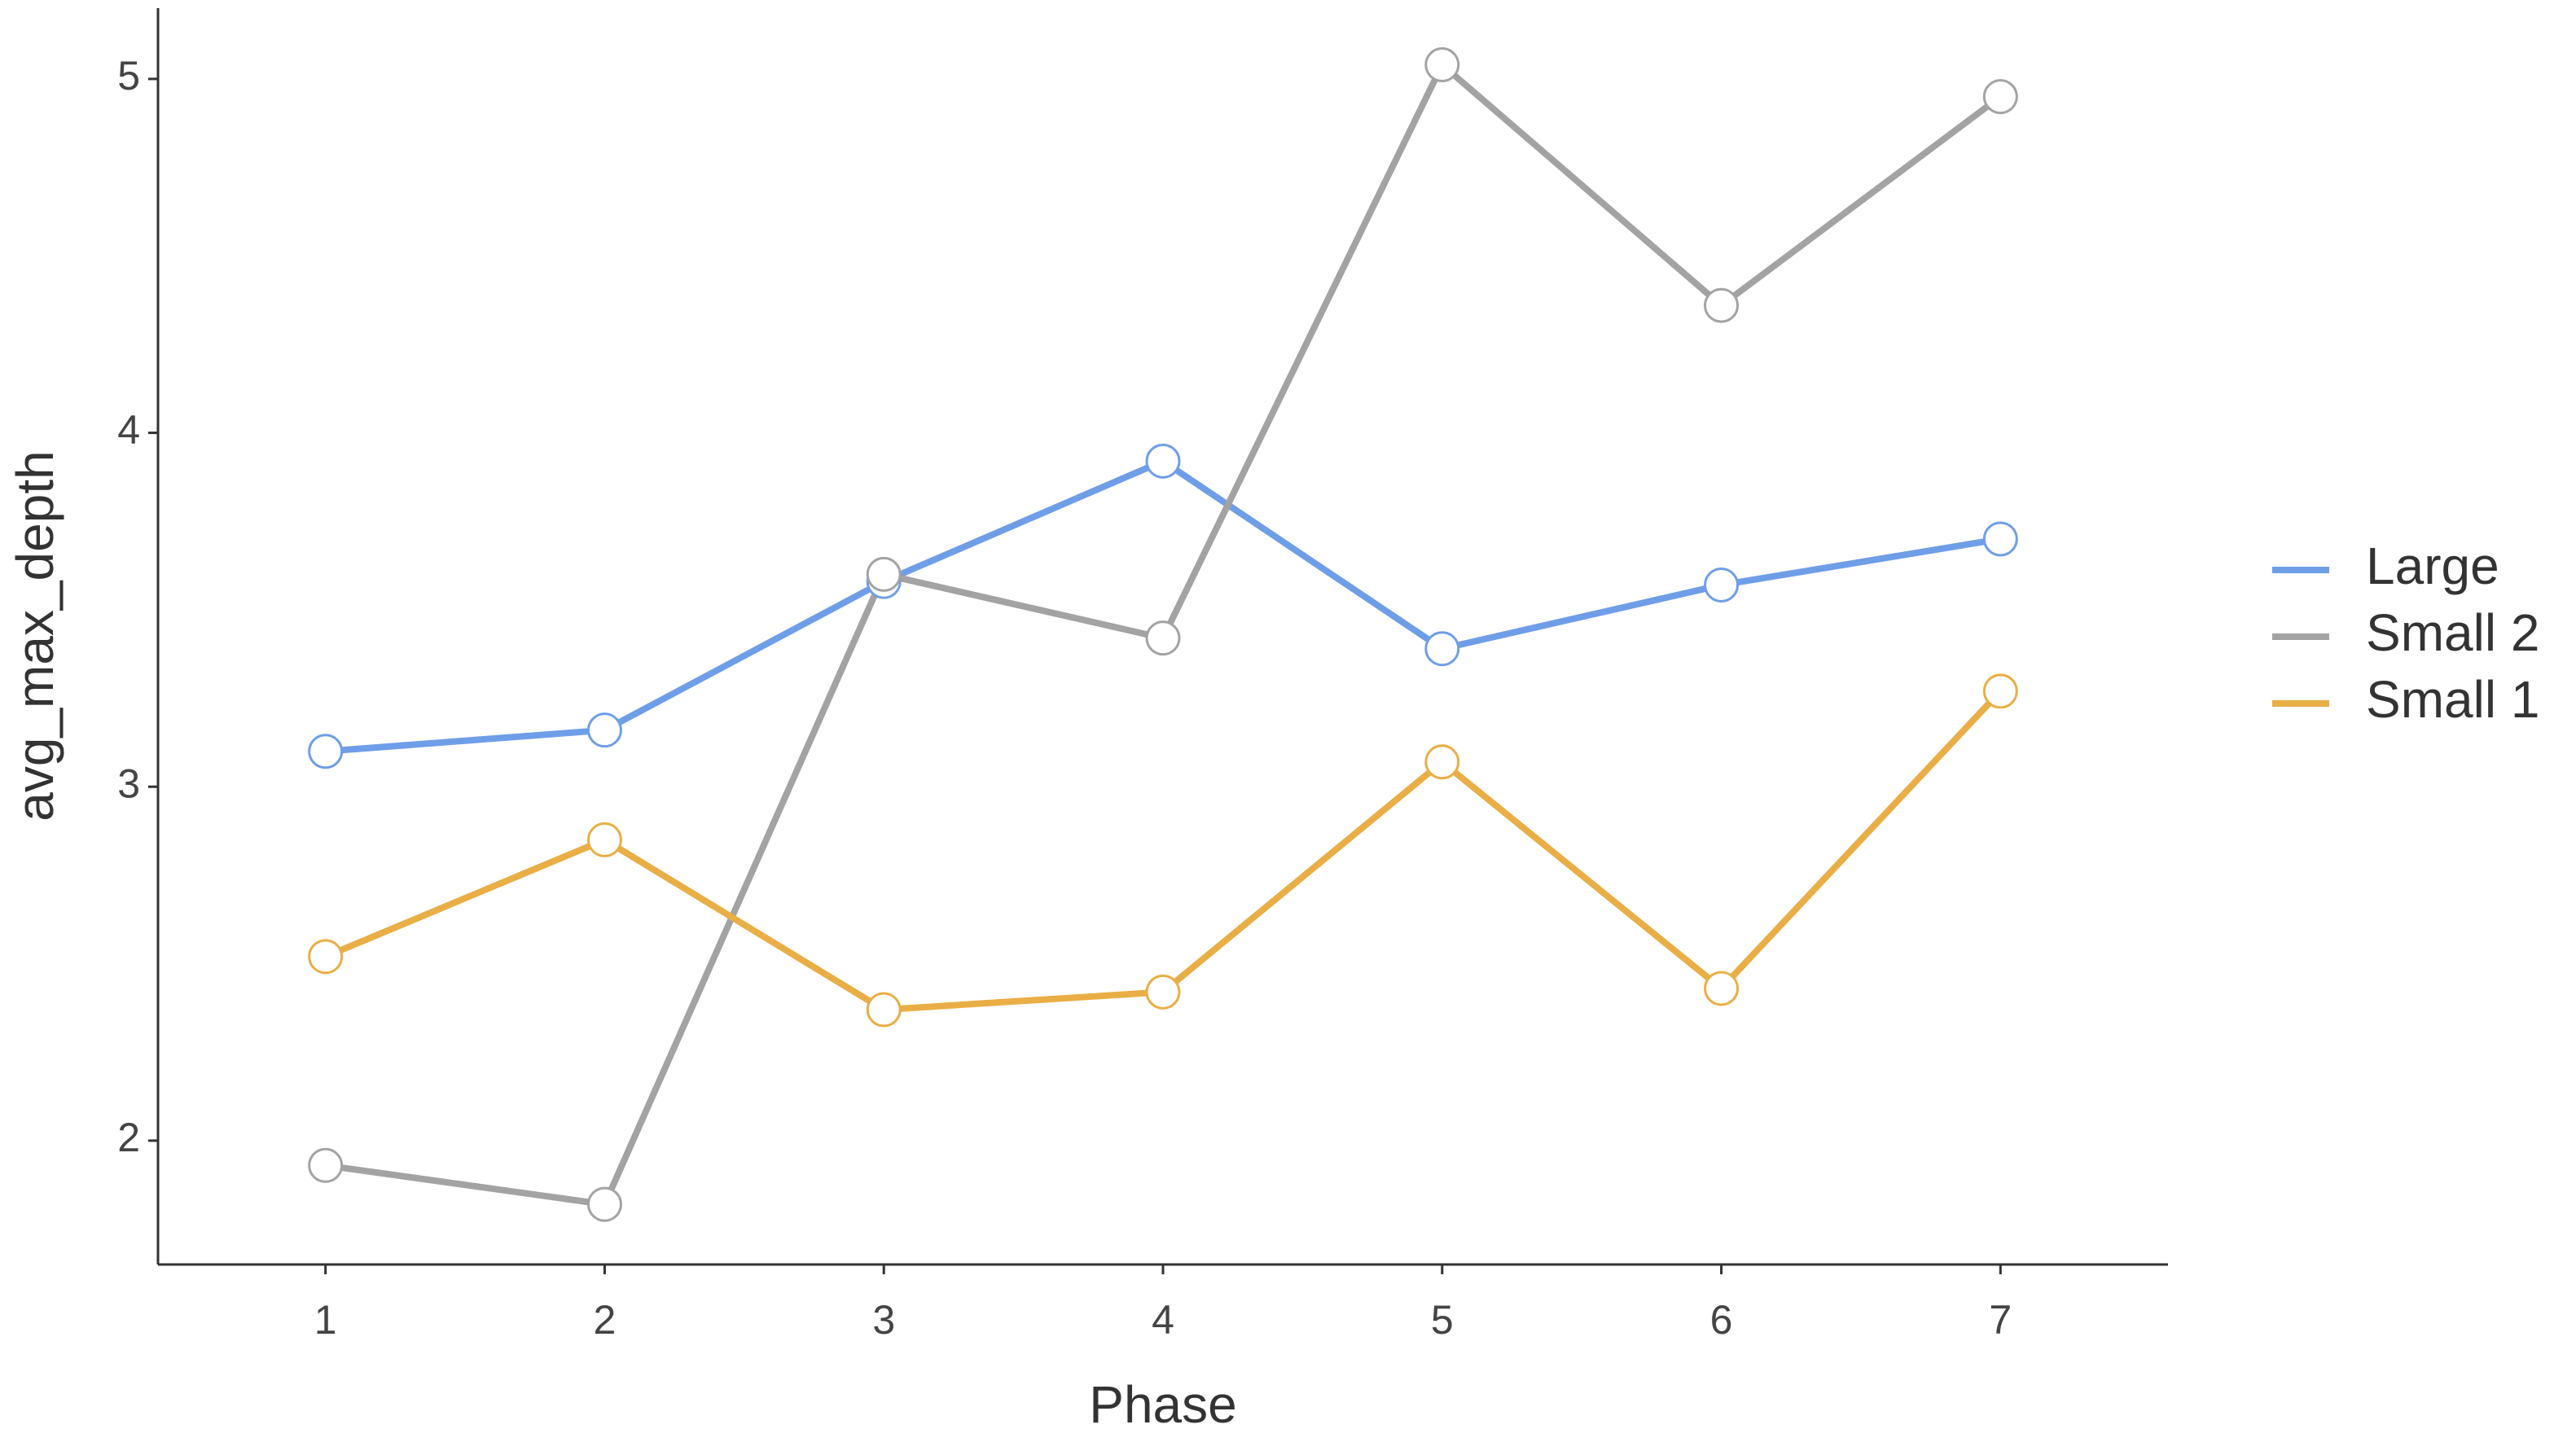  I want to click on x-axis-title: Phase, so click(1162, 1404).